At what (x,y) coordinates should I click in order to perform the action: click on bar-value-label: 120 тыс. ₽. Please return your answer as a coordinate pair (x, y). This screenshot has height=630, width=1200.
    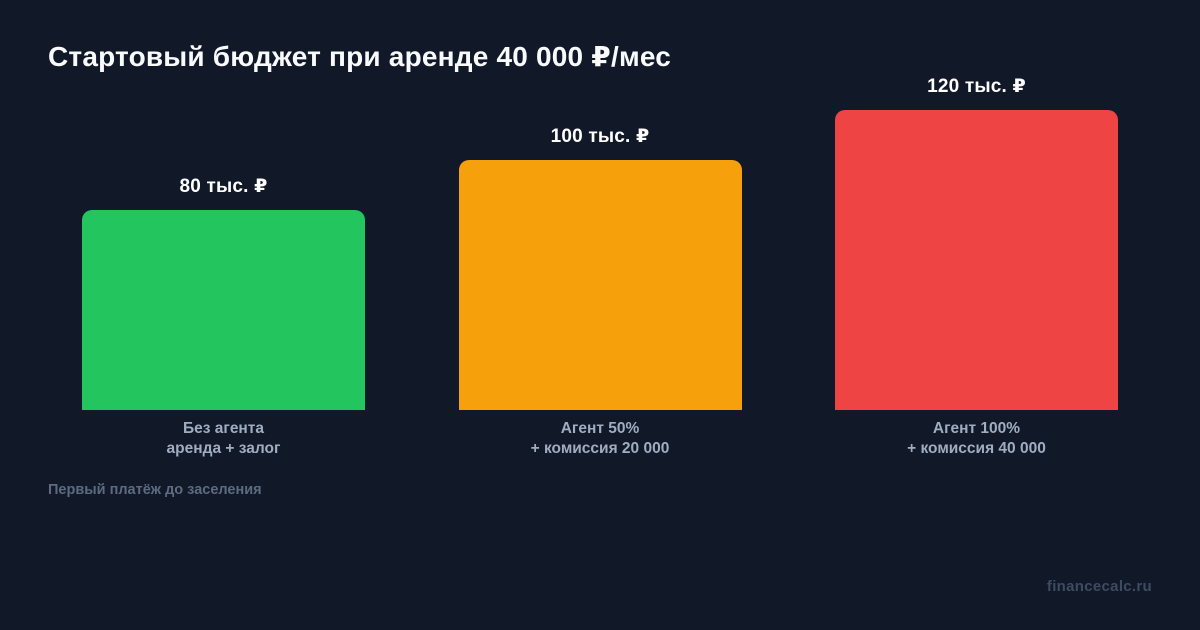
    Looking at the image, I should click on (976, 86).